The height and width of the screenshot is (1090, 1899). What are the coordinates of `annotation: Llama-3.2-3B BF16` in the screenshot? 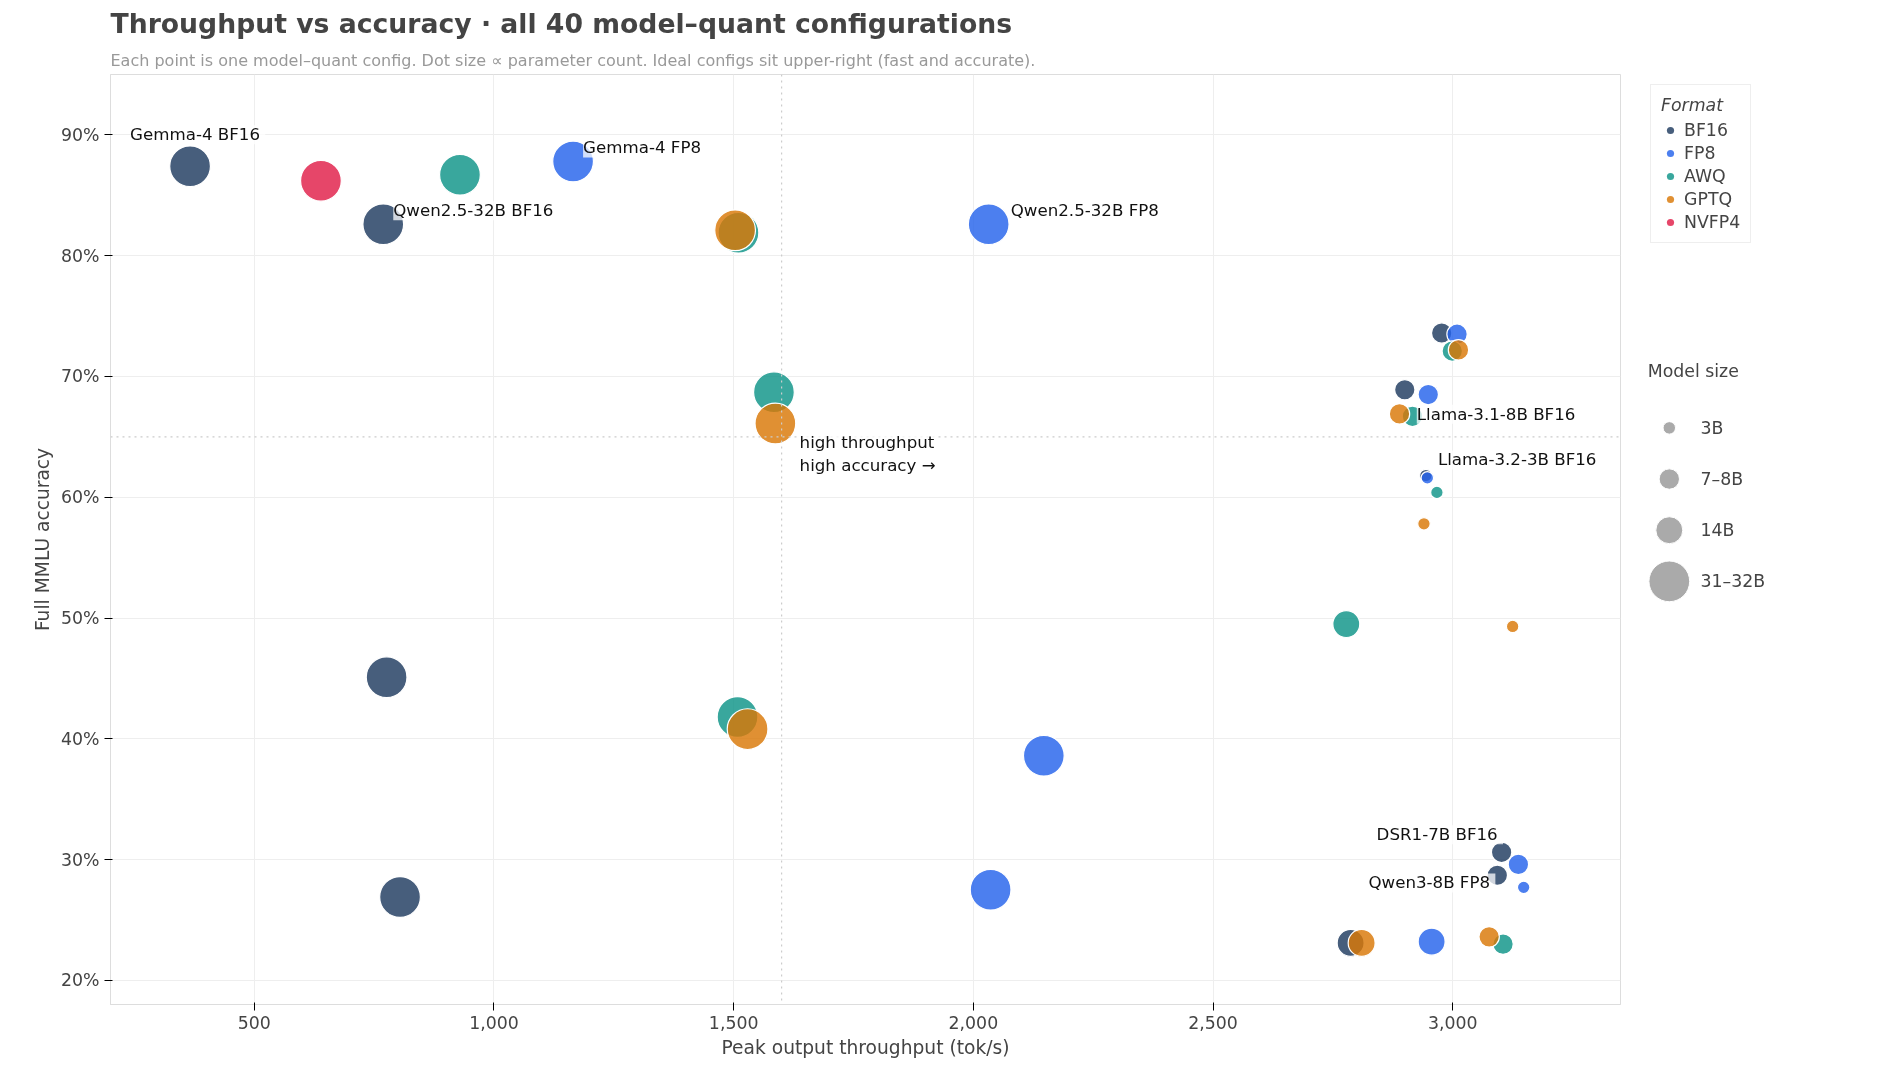 It's located at (1517, 460).